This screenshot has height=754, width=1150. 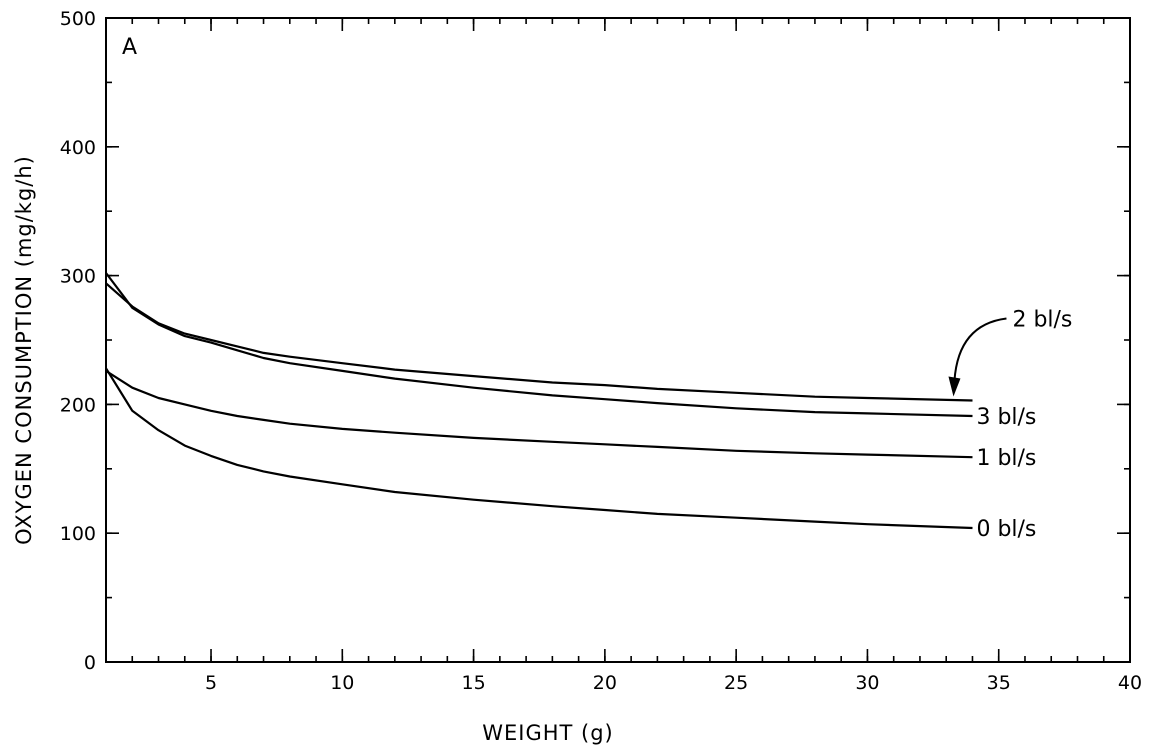 What do you see at coordinates (211, 683) in the screenshot?
I see `x-tick-label: 5` at bounding box center [211, 683].